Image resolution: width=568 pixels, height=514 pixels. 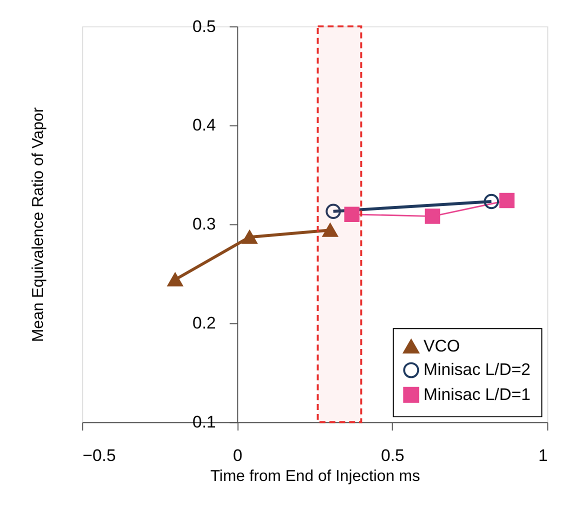 I want to click on y-tick-label: 0.2, so click(x=204, y=323).